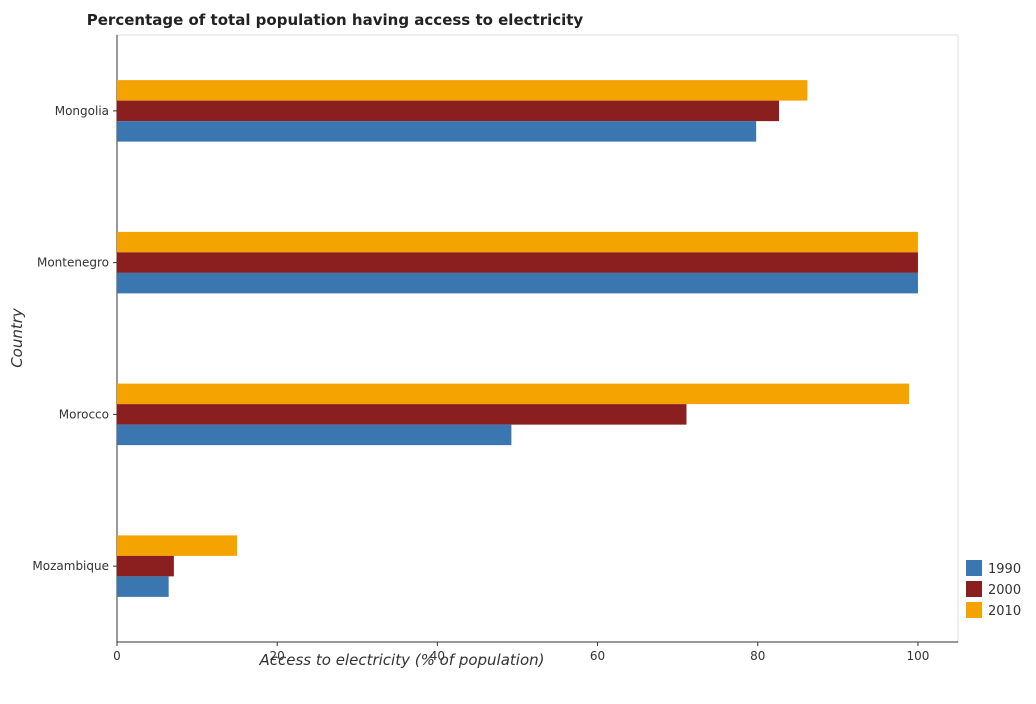 The width and height of the screenshot is (1036, 704). What do you see at coordinates (597, 656) in the screenshot?
I see `x-tick-label: 60` at bounding box center [597, 656].